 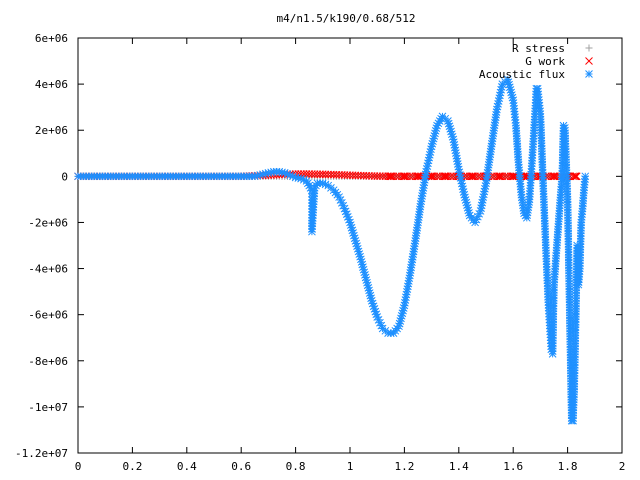 What do you see at coordinates (48, 222) in the screenshot?
I see `y-tick-label: -2e+06` at bounding box center [48, 222].